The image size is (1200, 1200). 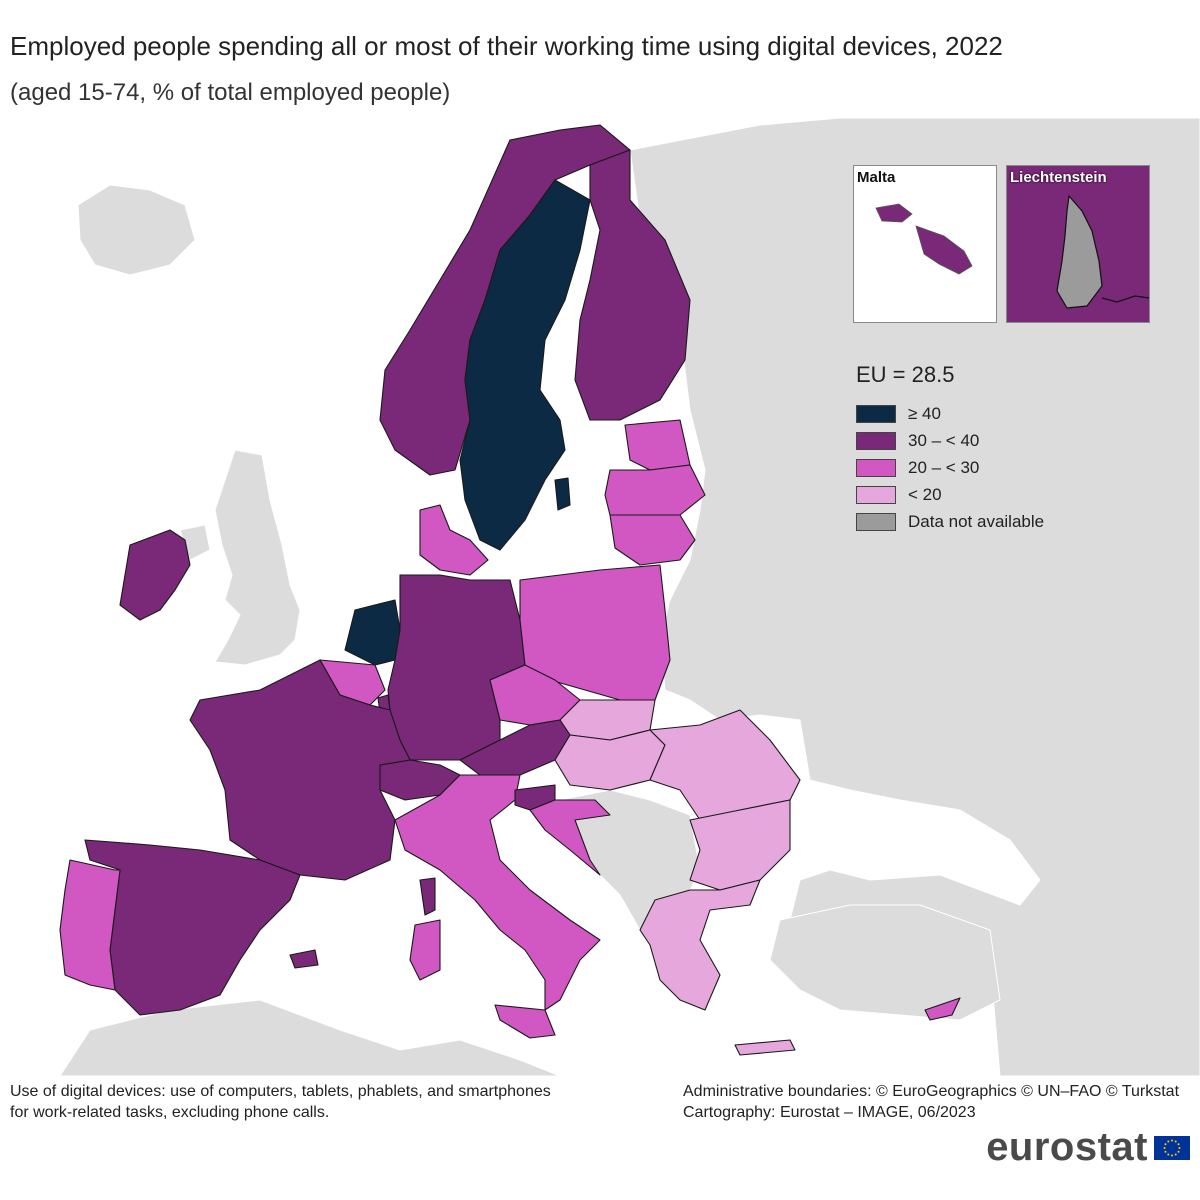 I want to click on inset-malta-label: Malta, so click(x=876, y=177).